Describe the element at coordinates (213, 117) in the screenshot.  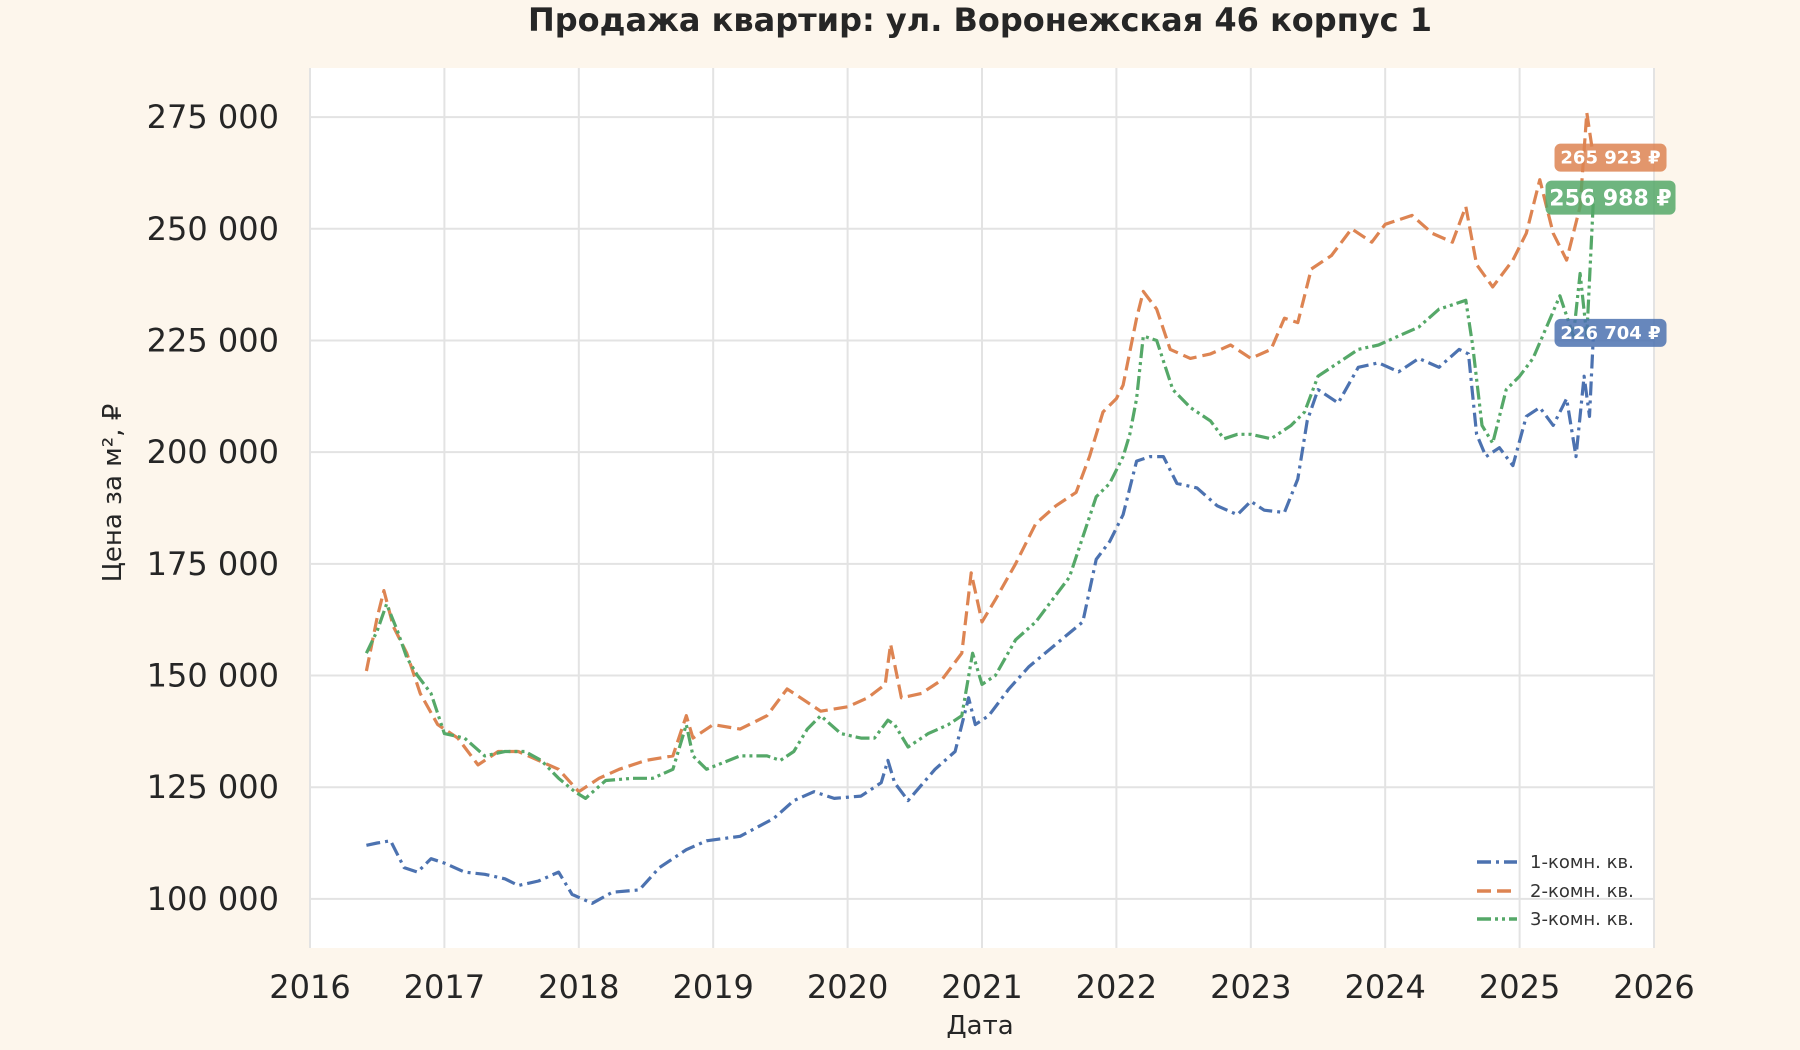
I see `y-tick-label: 275 000` at that location.